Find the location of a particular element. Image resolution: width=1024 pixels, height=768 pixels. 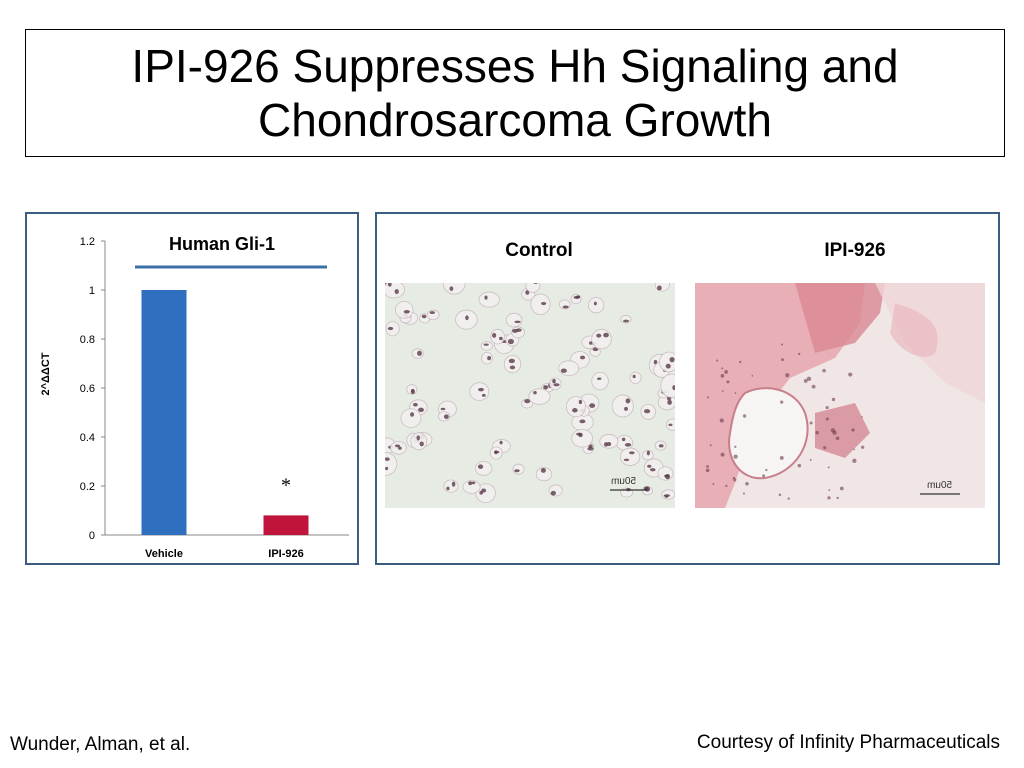

y-tick-label: 0.2 is located at coordinates (87, 487).